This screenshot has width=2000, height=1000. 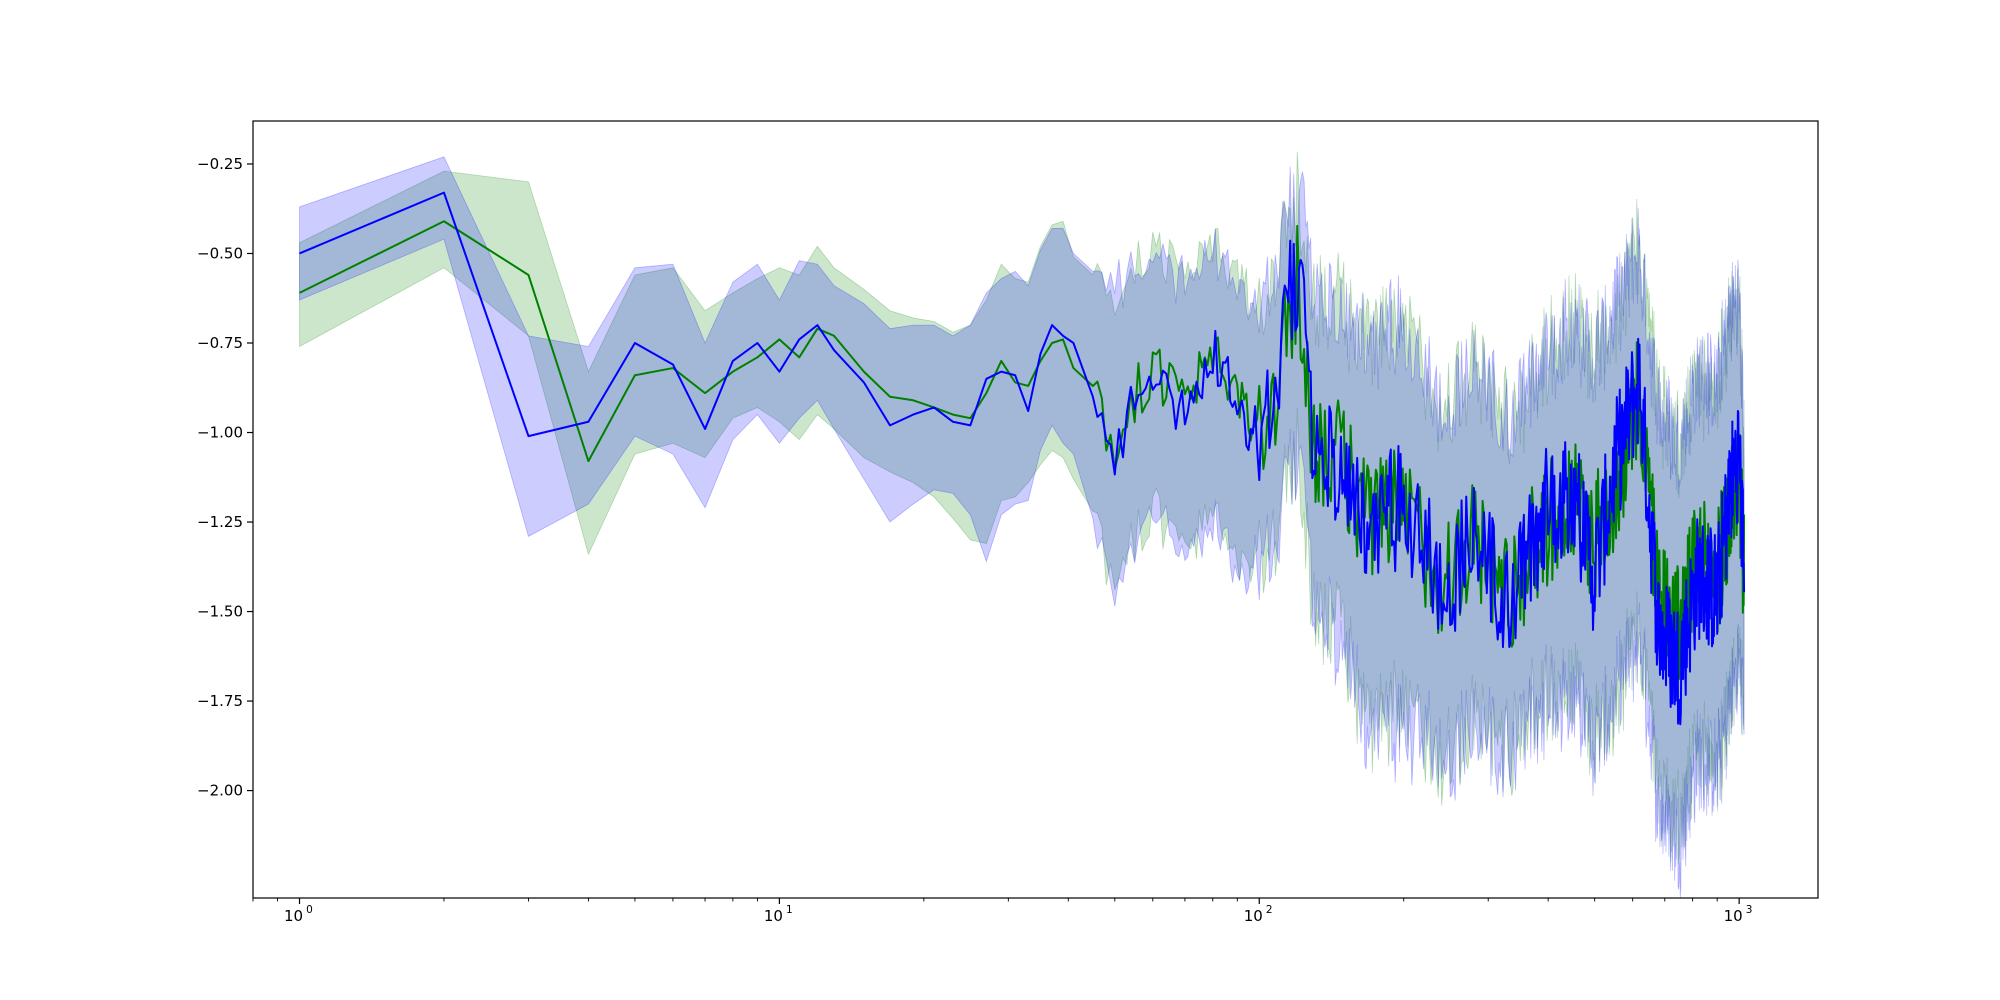 I want to click on x-tick-exponent: 3, so click(x=1749, y=910).